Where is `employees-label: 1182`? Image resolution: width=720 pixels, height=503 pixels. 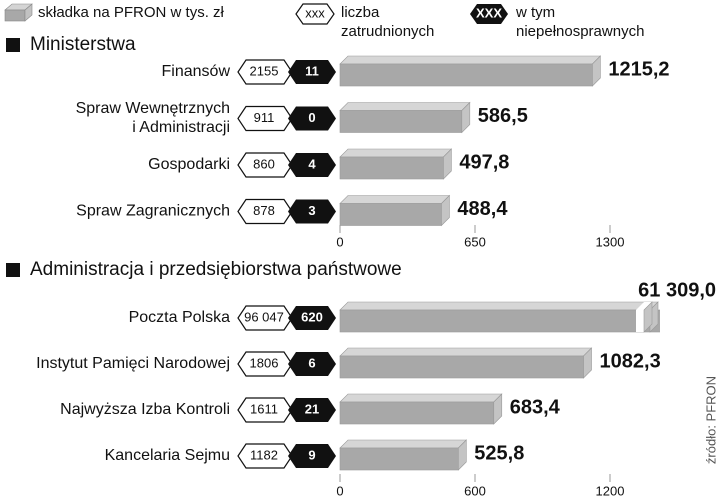
employees-label: 1182 is located at coordinates (264, 454).